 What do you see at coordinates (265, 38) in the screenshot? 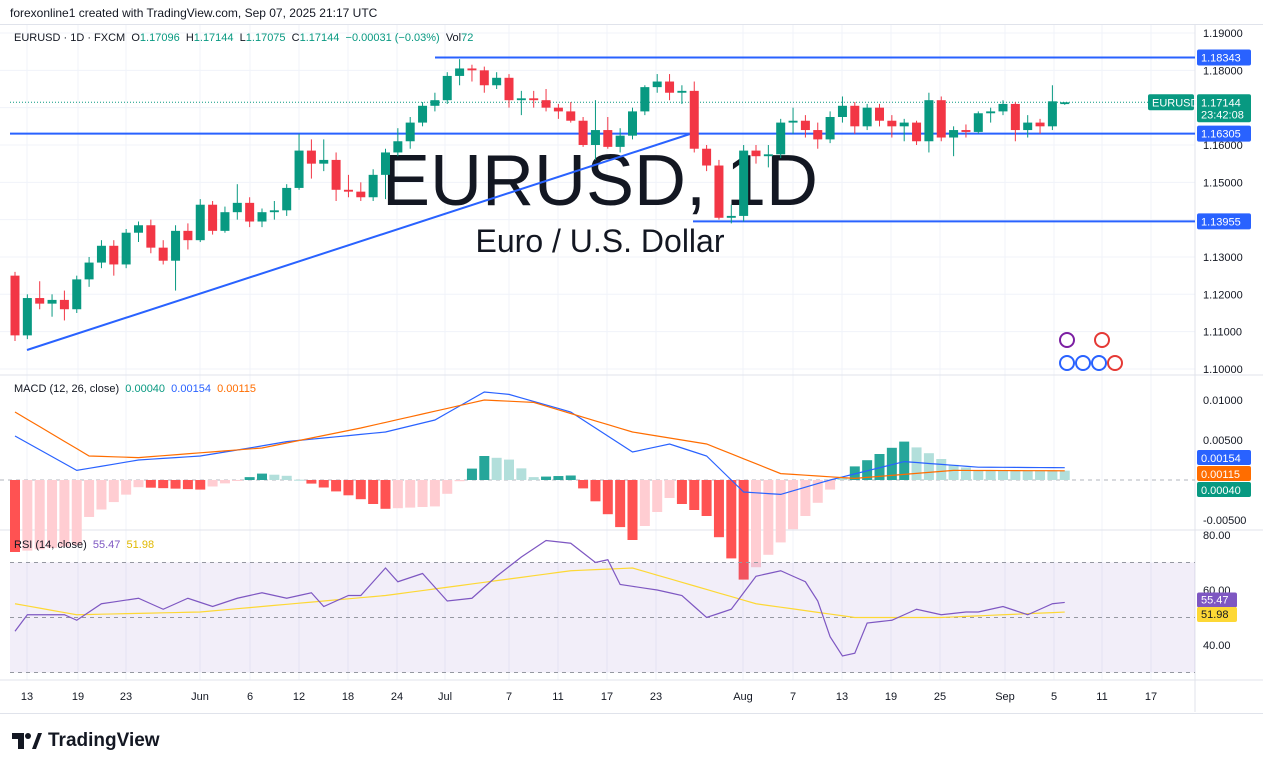
I see `low-value: 1.17075` at bounding box center [265, 38].